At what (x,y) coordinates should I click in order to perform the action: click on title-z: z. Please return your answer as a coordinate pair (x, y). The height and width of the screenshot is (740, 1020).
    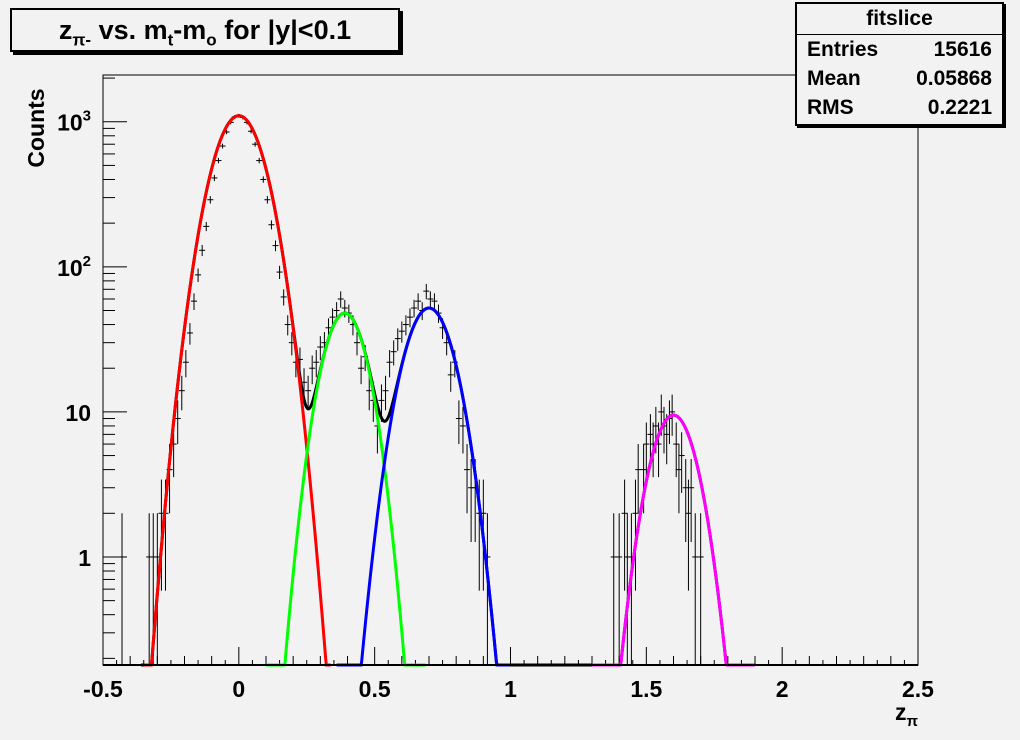
    Looking at the image, I should click on (65, 30).